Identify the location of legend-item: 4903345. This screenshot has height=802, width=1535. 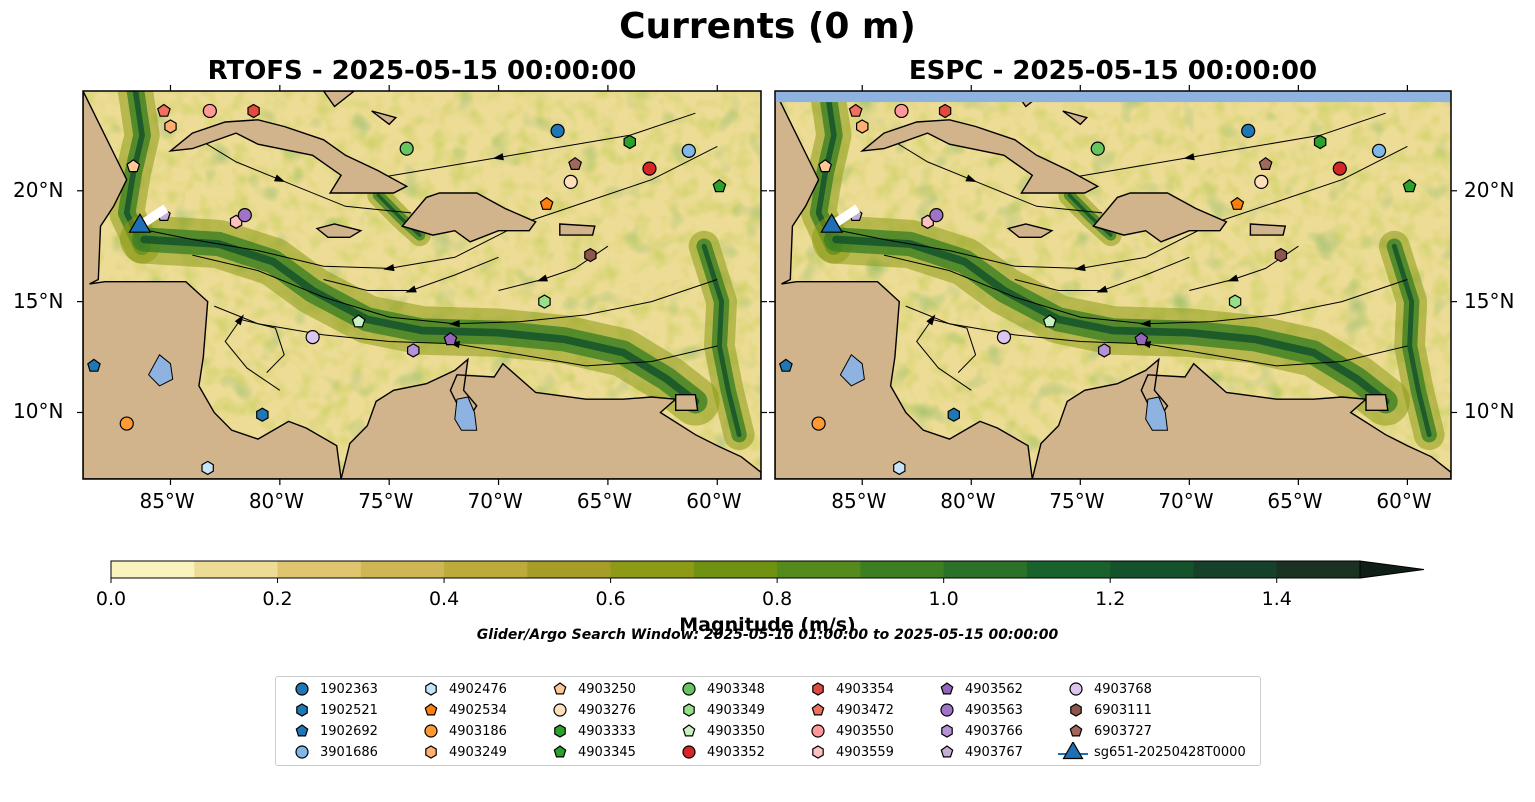
(589, 752).